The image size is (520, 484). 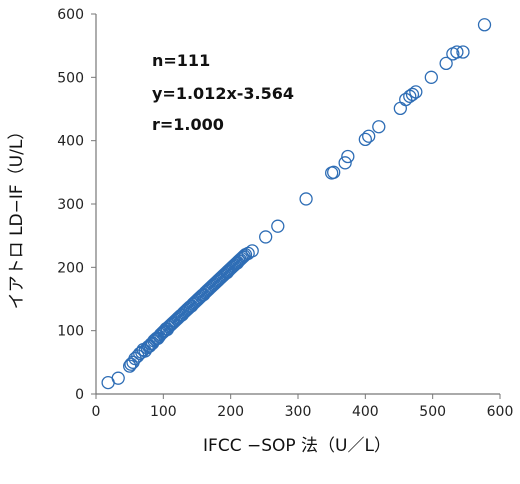 I want to click on annotation-n: n=111, so click(x=181, y=60).